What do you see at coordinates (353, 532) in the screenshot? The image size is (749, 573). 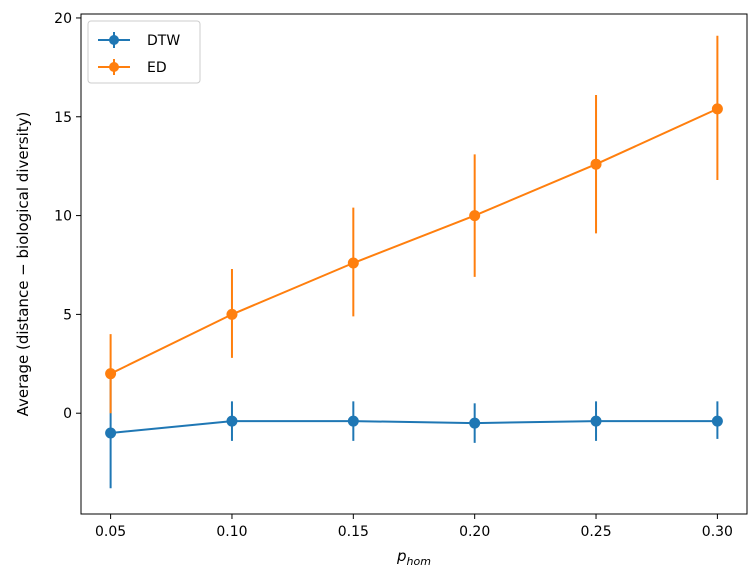 I see `x-tick-label: 0.15` at bounding box center [353, 532].